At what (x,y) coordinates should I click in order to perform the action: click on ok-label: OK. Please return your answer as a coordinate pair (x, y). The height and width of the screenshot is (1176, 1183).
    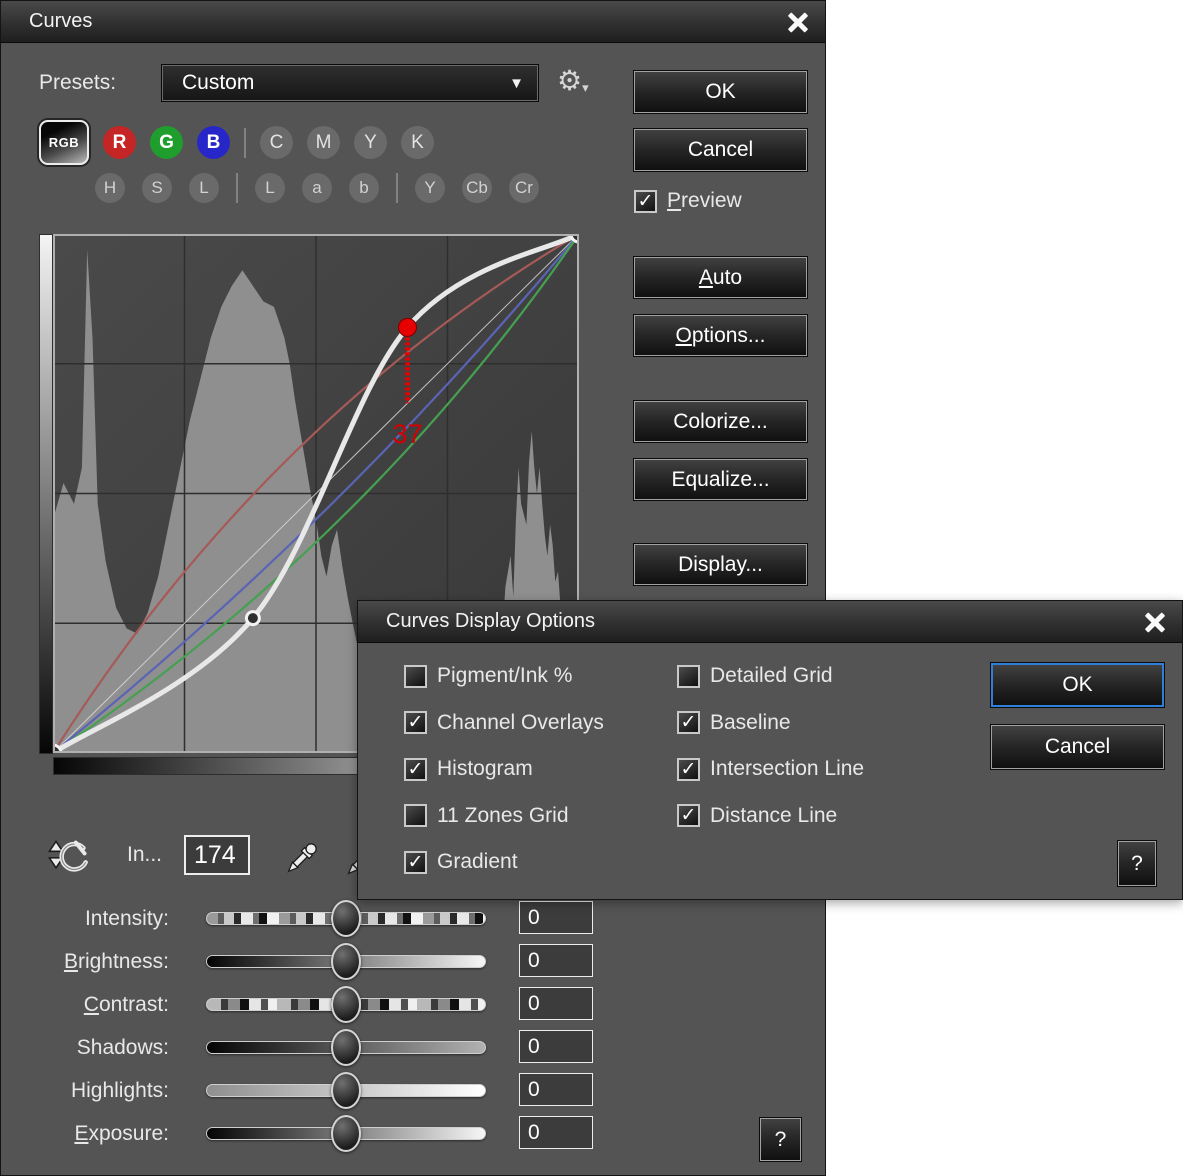
    Looking at the image, I should click on (720, 91).